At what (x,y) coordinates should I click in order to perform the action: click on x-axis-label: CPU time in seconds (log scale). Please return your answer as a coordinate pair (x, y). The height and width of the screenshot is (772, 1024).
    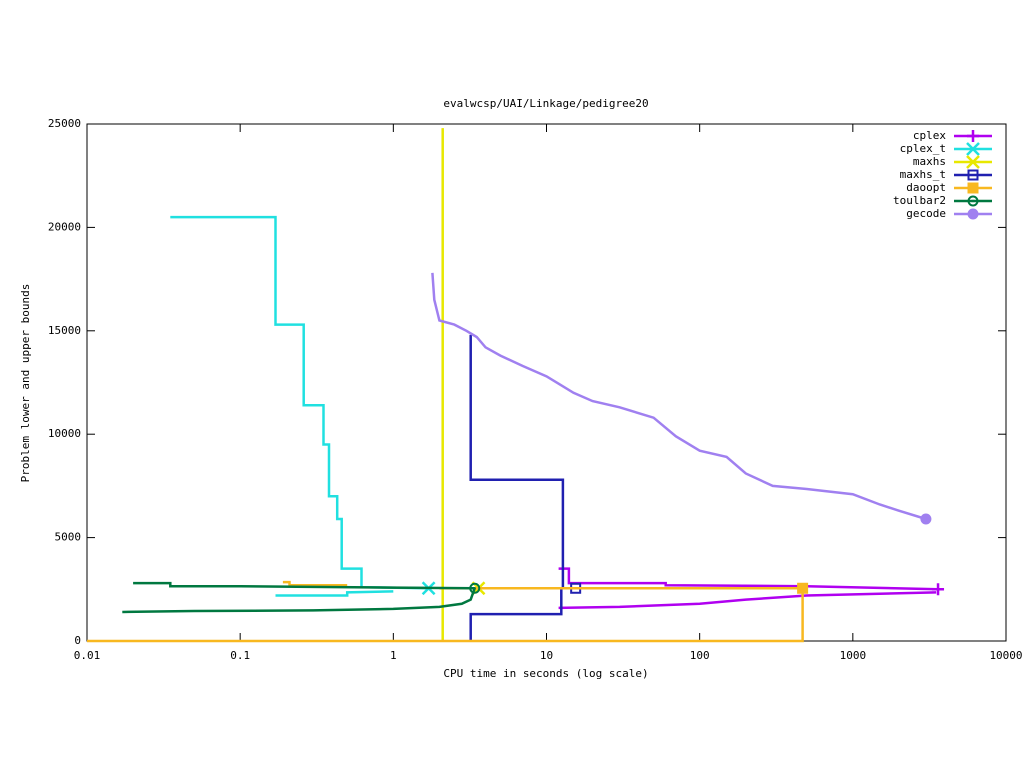
    Looking at the image, I should click on (545, 673).